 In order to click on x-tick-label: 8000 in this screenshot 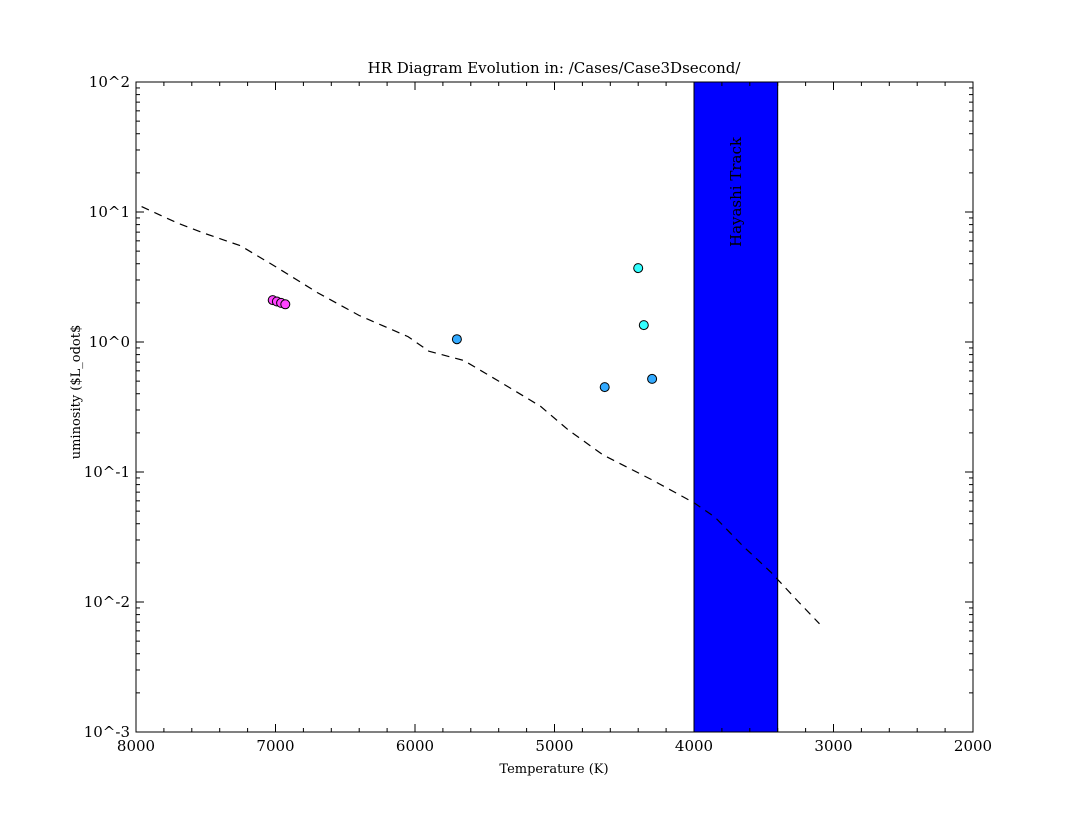, I will do `click(136, 746)`.